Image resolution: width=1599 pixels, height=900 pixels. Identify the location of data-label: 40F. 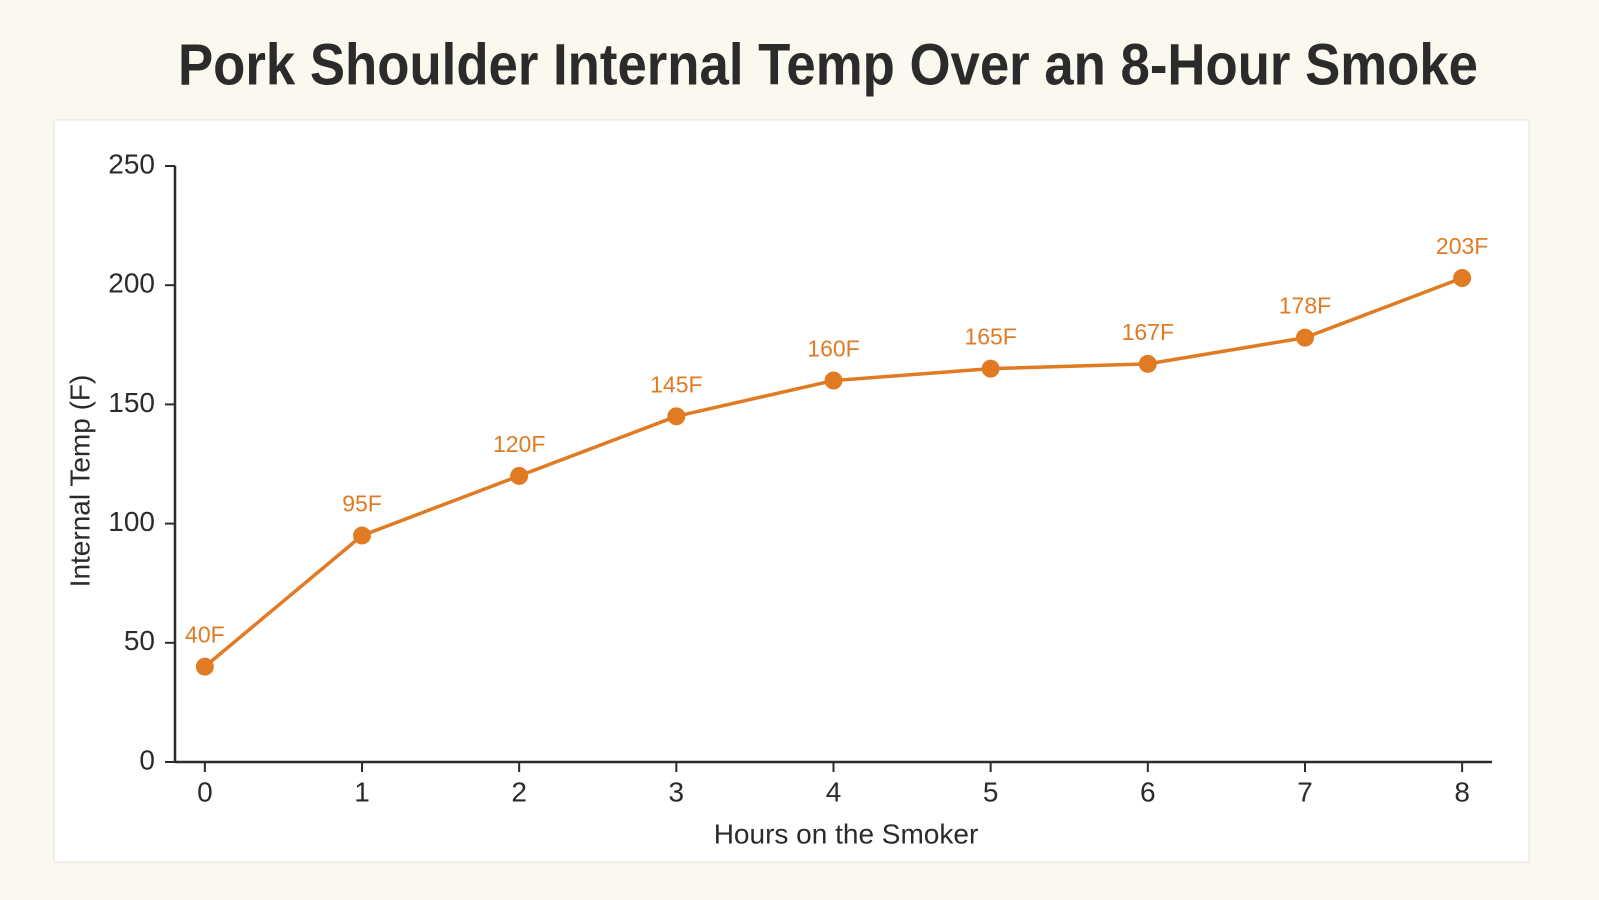
(205, 635).